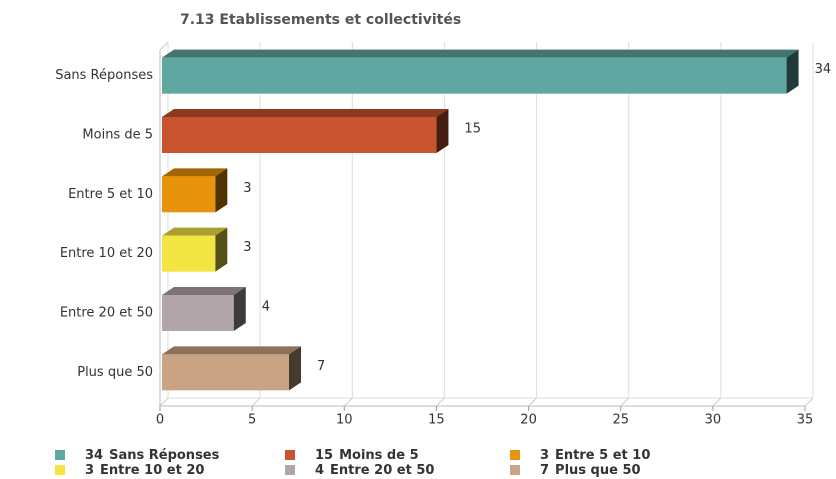 The height and width of the screenshot is (479, 836). I want to click on data-label: 7, so click(321, 366).